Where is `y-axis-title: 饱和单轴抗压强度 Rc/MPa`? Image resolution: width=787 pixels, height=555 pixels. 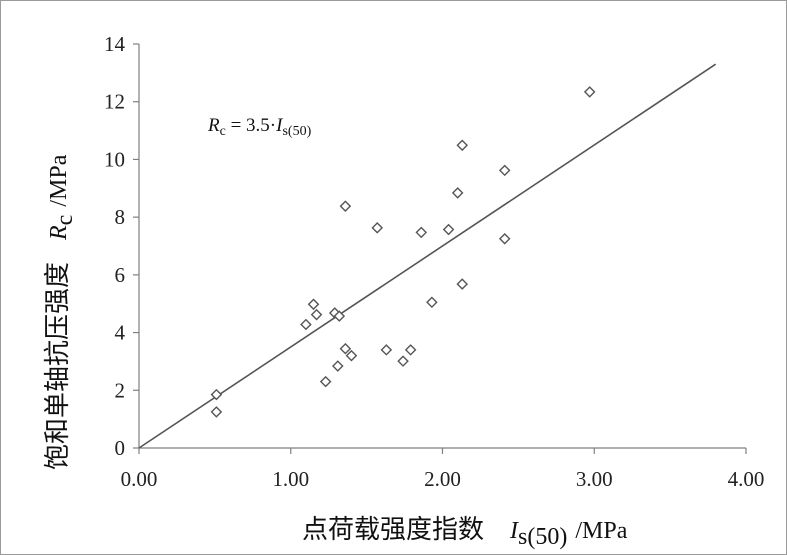
y-axis-title: 饱和单轴抗压强度 Rc/MPa is located at coordinates (60, 312).